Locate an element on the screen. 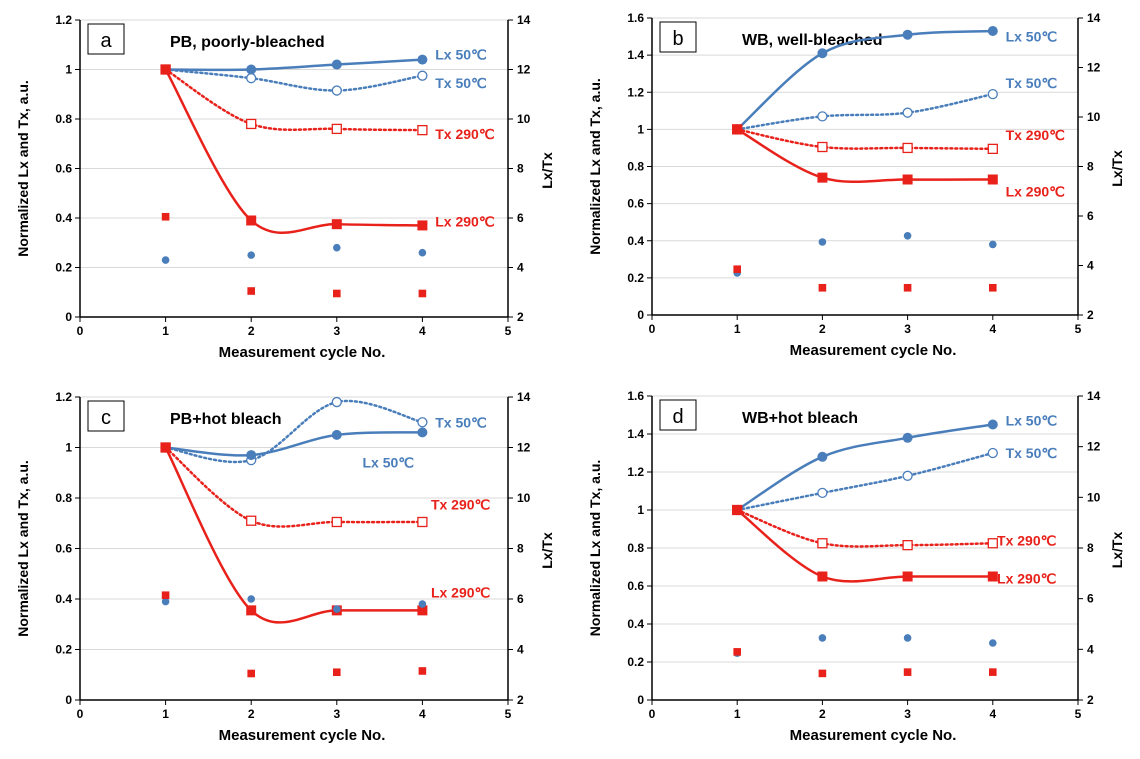 The height and width of the screenshot is (759, 1140). x-tick-label: 0 is located at coordinates (80, 714).